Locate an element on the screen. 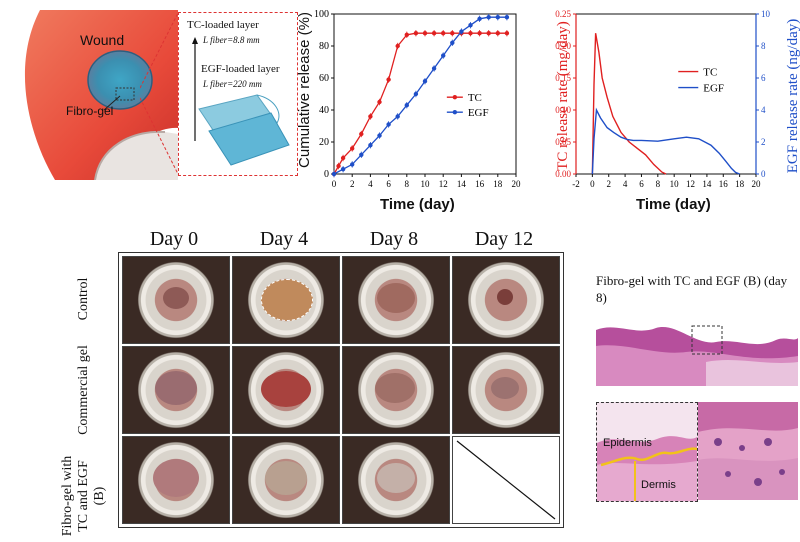 This screenshot has height=542, width=800. legend-marker-tc is located at coordinates (455, 97).